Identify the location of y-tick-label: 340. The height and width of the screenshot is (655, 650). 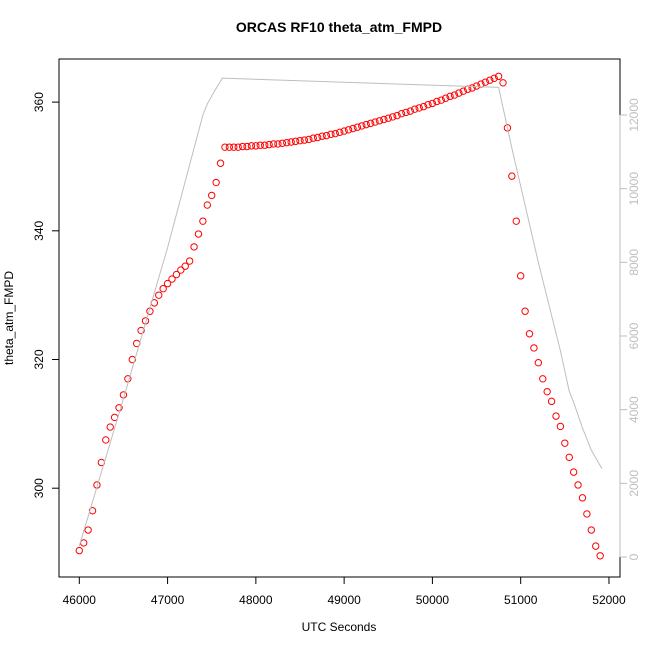
(39, 230).